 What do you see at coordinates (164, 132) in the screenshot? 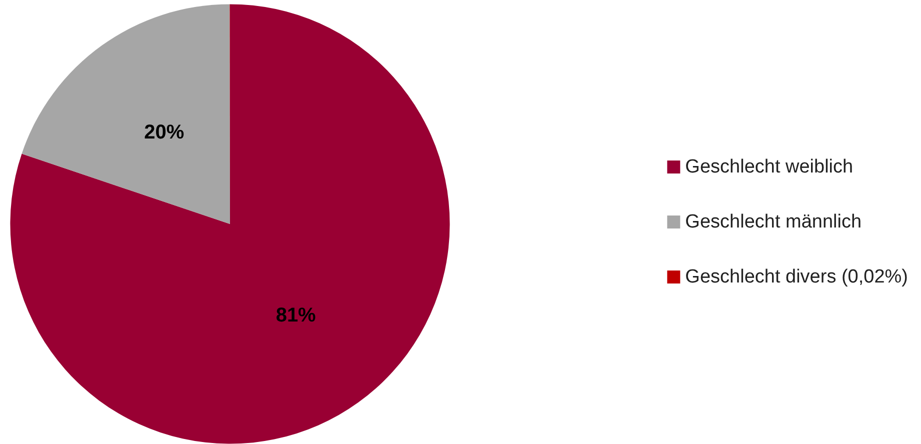
I see `data-label: 20%` at bounding box center [164, 132].